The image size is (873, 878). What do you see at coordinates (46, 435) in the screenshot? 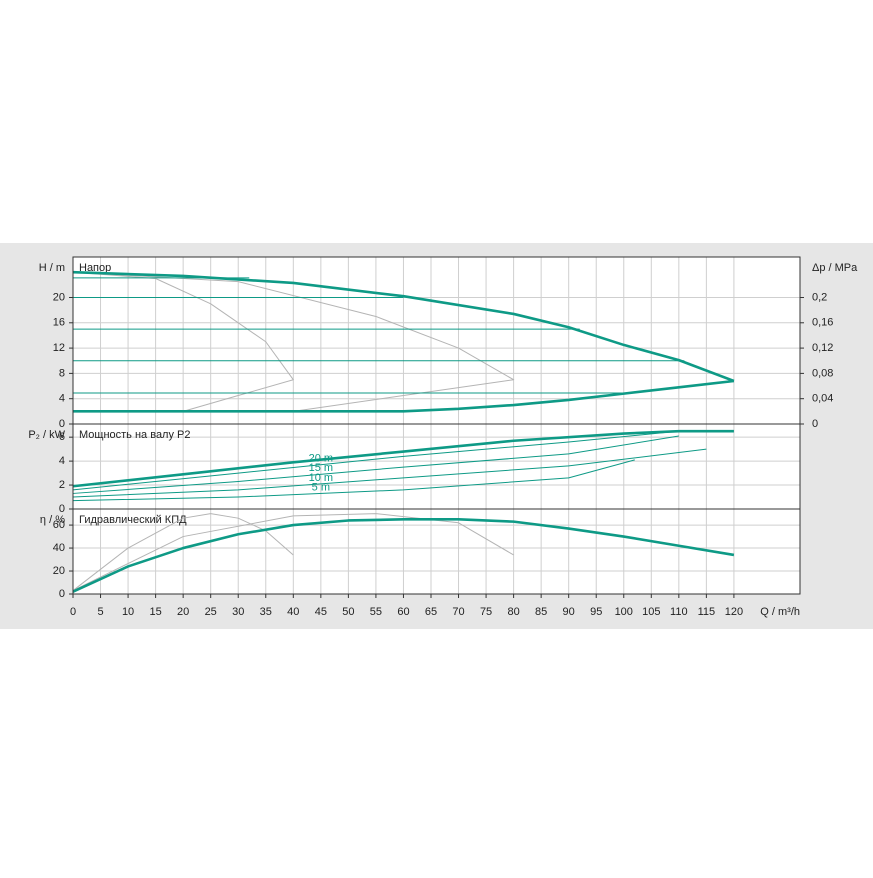
I see `y-axis-label: P₂ / kW` at bounding box center [46, 435].